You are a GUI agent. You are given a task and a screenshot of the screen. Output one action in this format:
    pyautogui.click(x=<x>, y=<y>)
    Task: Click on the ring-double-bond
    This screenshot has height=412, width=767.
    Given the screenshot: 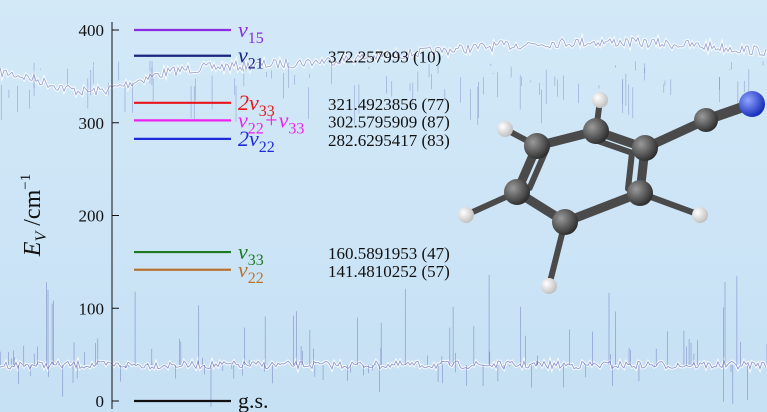 What is the action you would take?
    pyautogui.click(x=630, y=170)
    